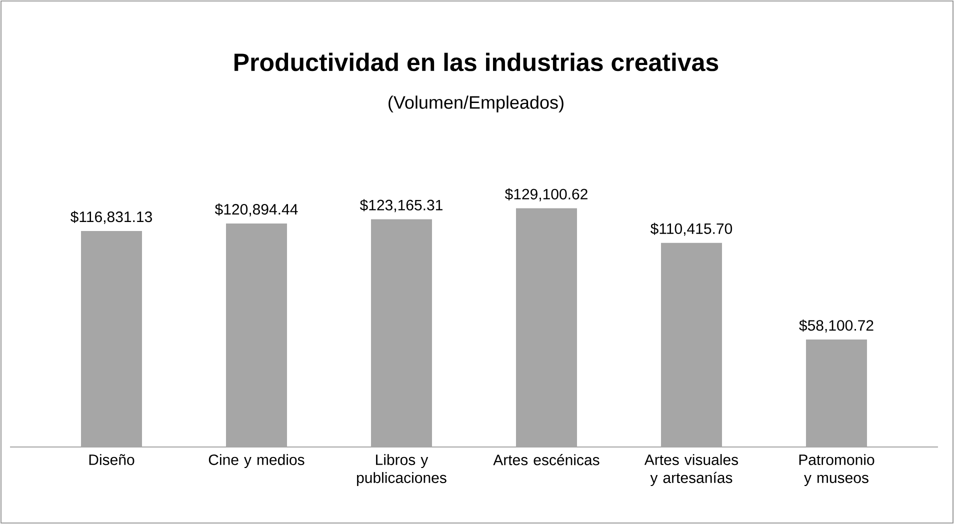 This screenshot has height=524, width=954. Describe the element at coordinates (401, 470) in the screenshot. I see `x-tick-label: Libros y publicaciones` at that location.